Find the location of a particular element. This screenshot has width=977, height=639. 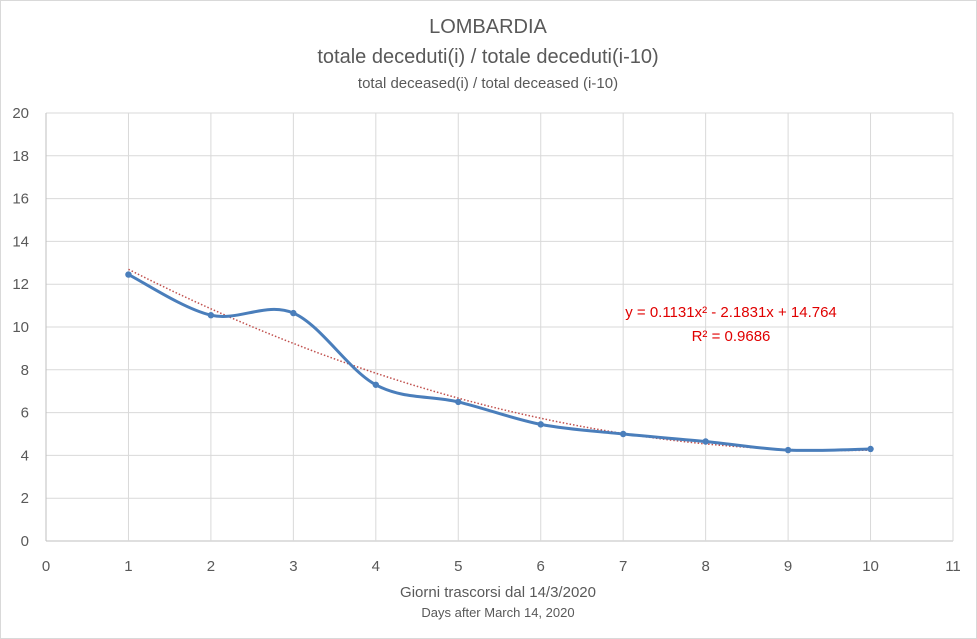

y-tick-label: 2 is located at coordinates (25, 498).